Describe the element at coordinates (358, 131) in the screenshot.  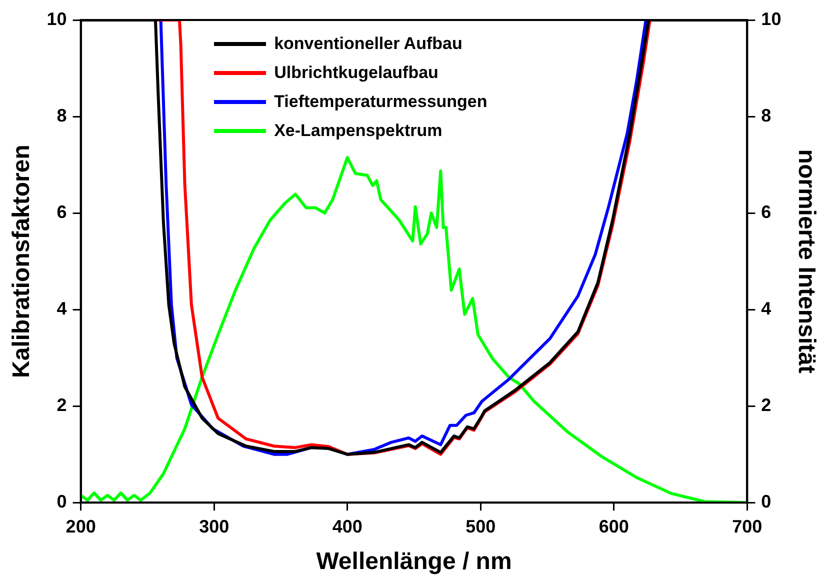
I see `legend-label: Xe-Lampenspektrum` at that location.